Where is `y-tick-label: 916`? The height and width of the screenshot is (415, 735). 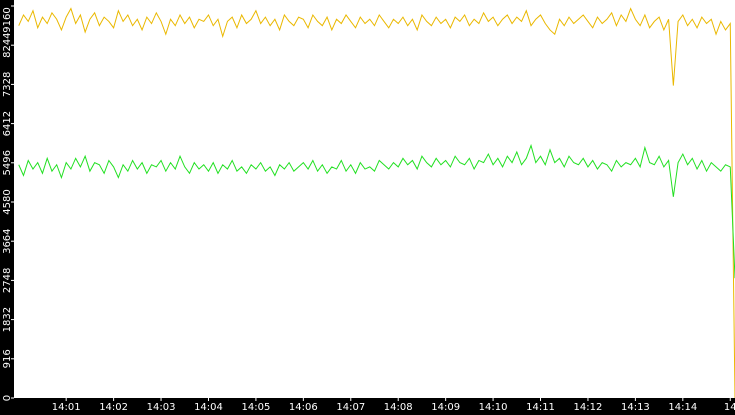
y-tick-label: 916 is located at coordinates (7, 358).